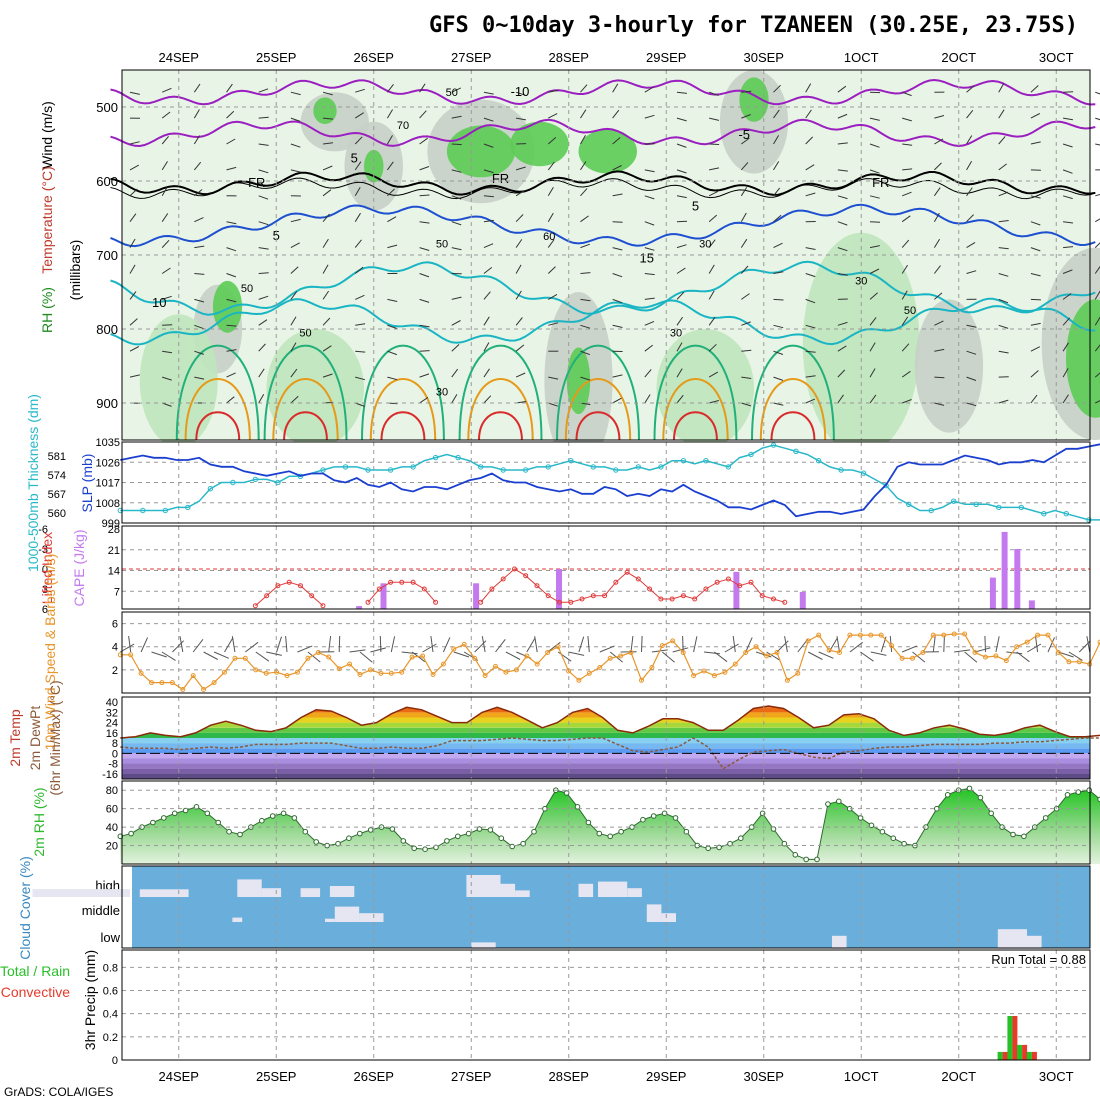  What do you see at coordinates (1017, 579) in the screenshot?
I see `cape-bar` at bounding box center [1017, 579].